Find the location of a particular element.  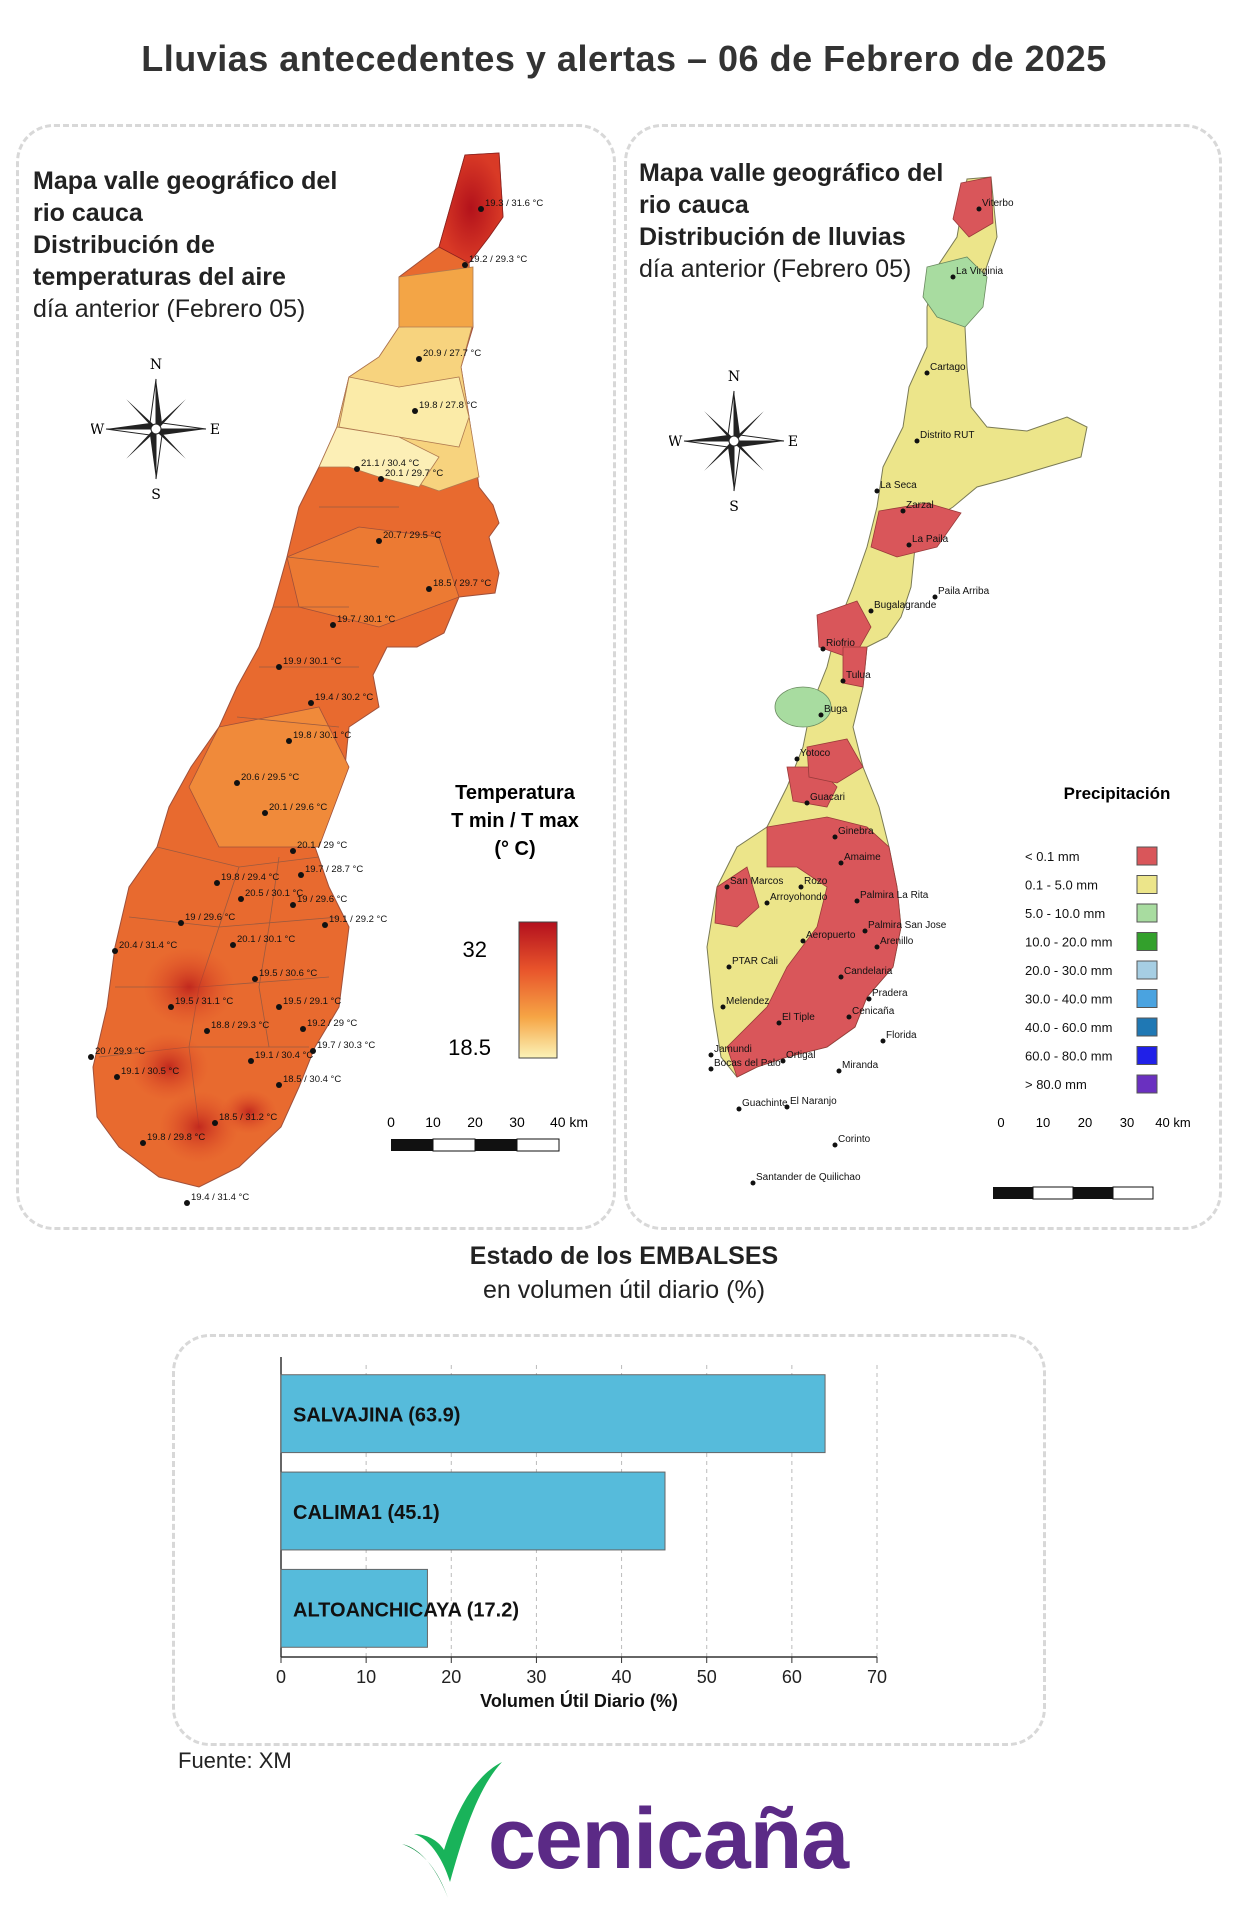

bar-label: ALTOANCHICAYA (17.2) is located at coordinates (406, 1610).